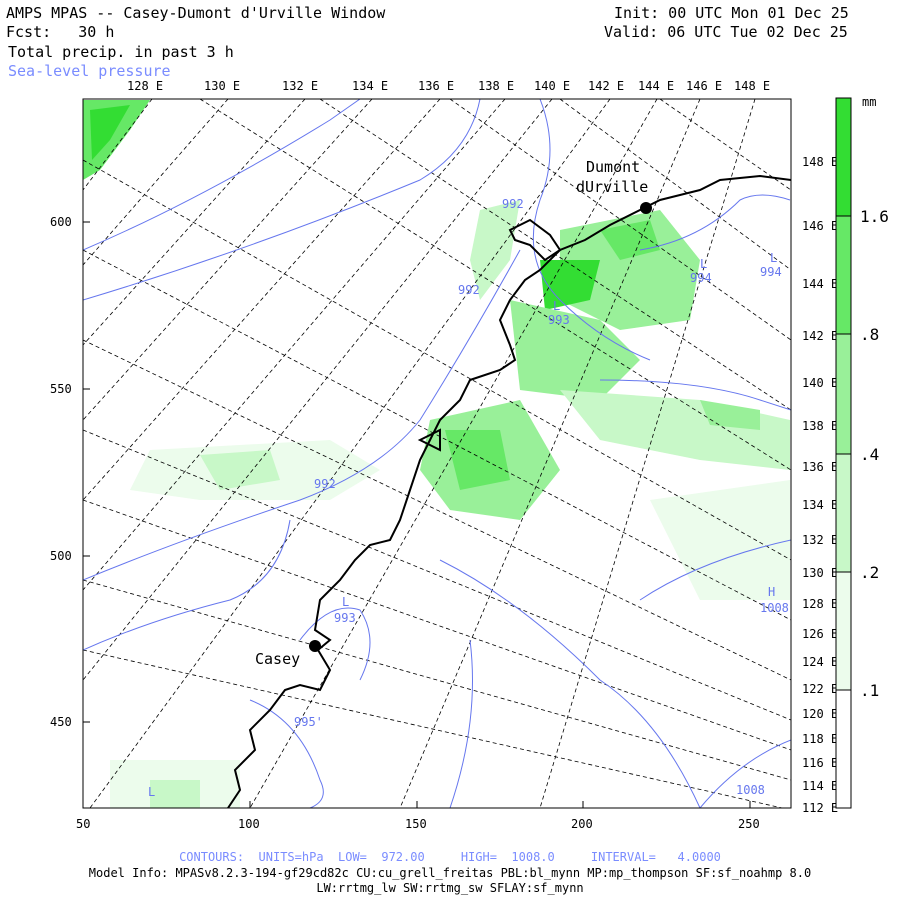 This screenshot has width=900, height=900. I want to click on station-dumont-durville: Dumont dUrville, so click(614, 186).